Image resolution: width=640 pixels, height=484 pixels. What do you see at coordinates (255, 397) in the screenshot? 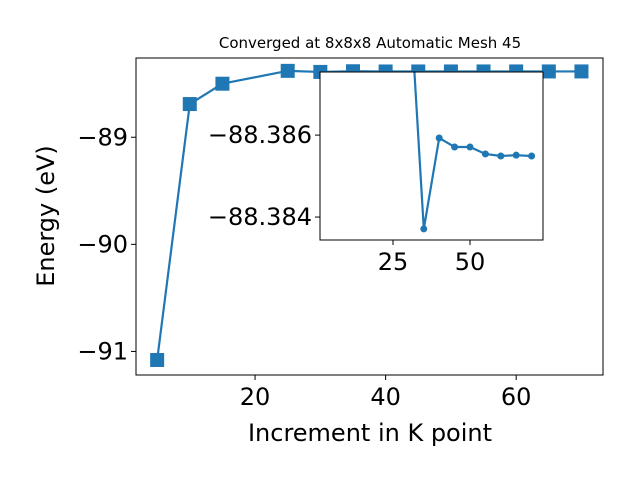
I see `x-tick-label: 20` at bounding box center [255, 397].